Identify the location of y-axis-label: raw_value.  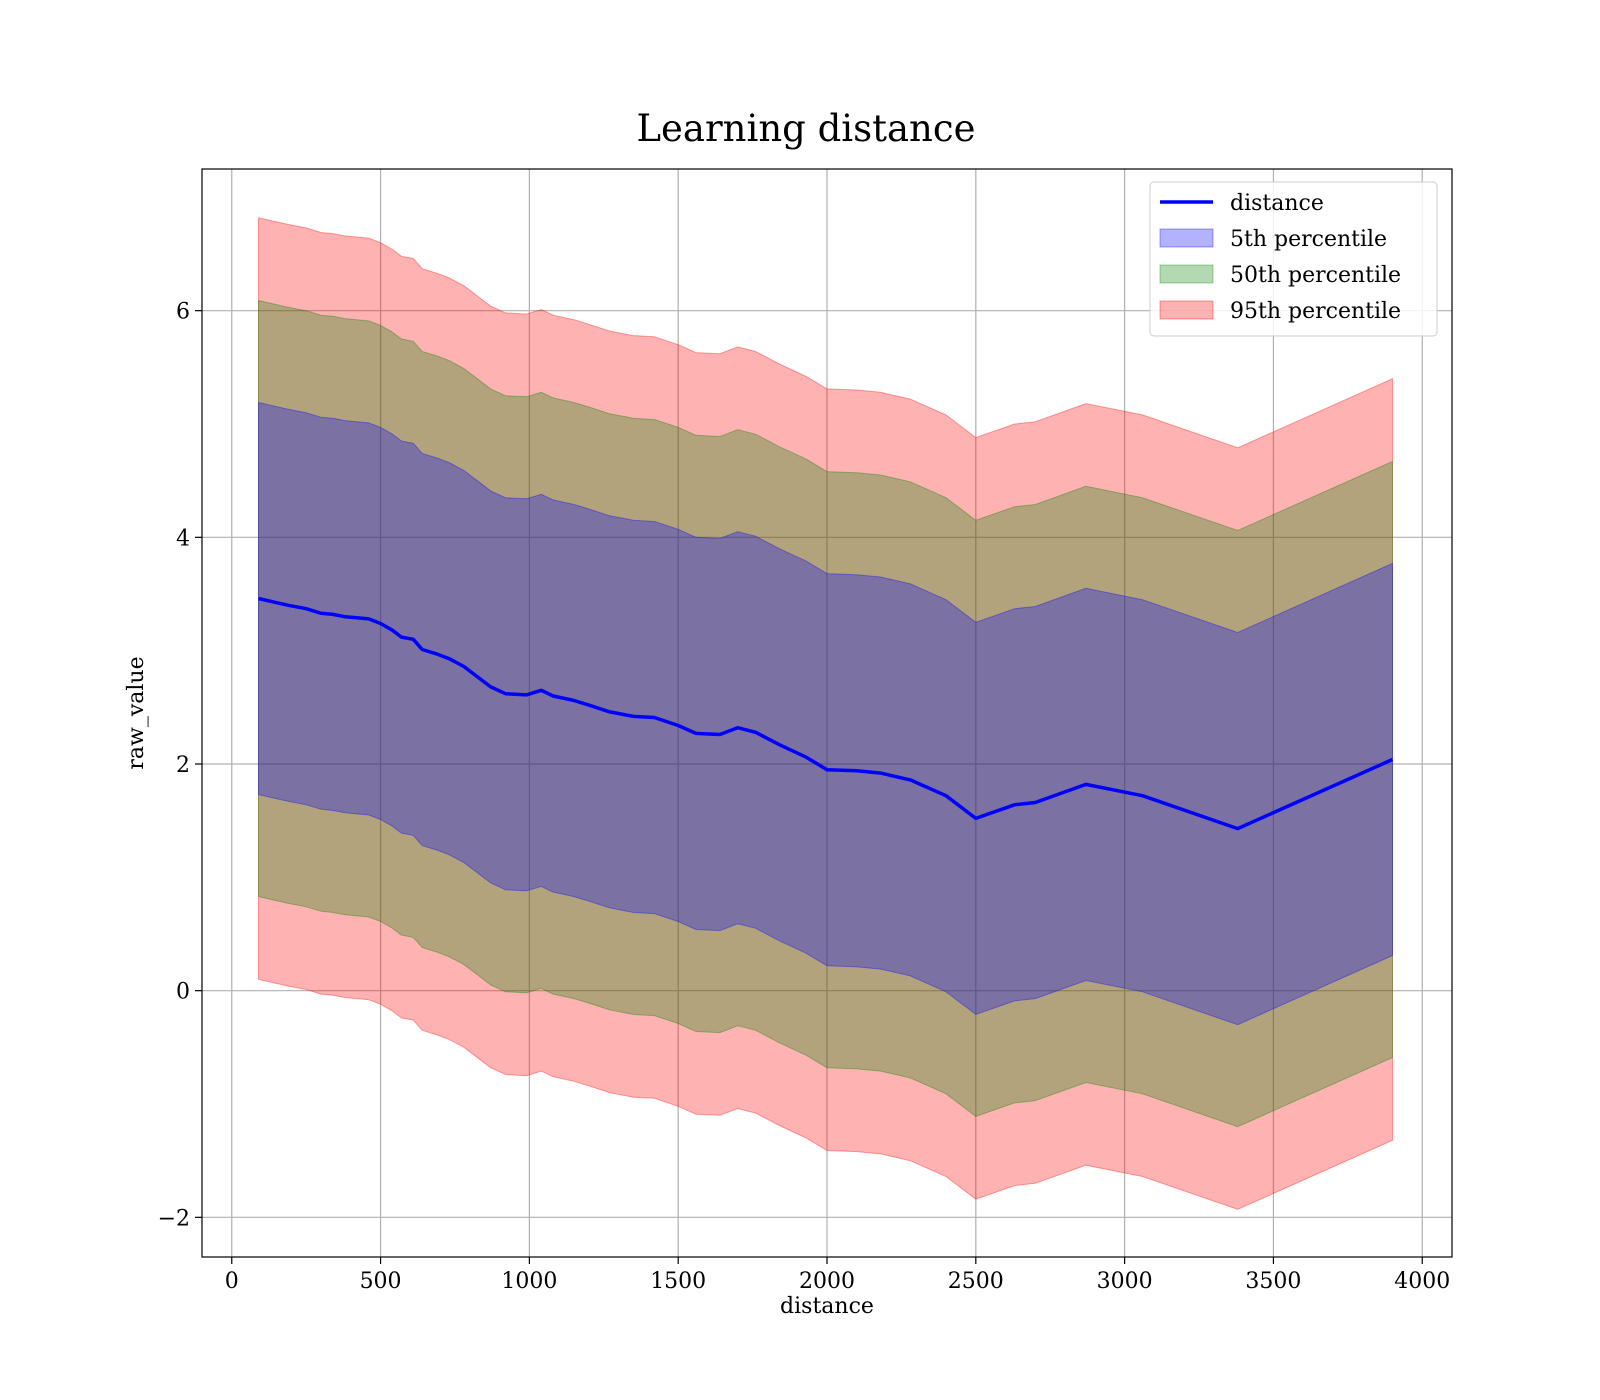
(136, 712).